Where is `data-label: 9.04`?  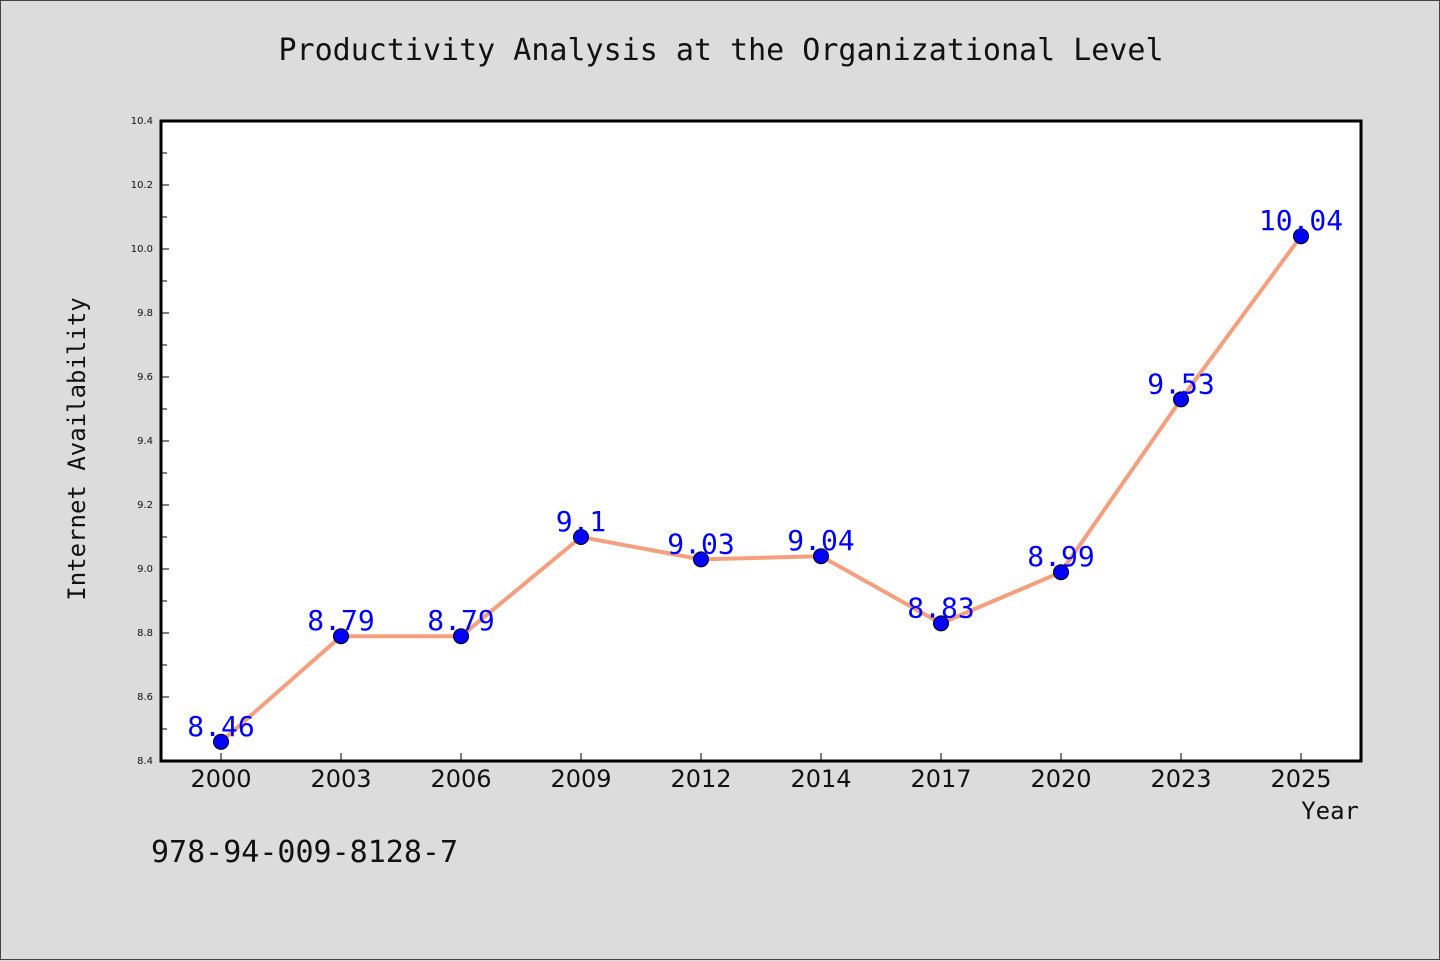 data-label: 9.04 is located at coordinates (820, 540).